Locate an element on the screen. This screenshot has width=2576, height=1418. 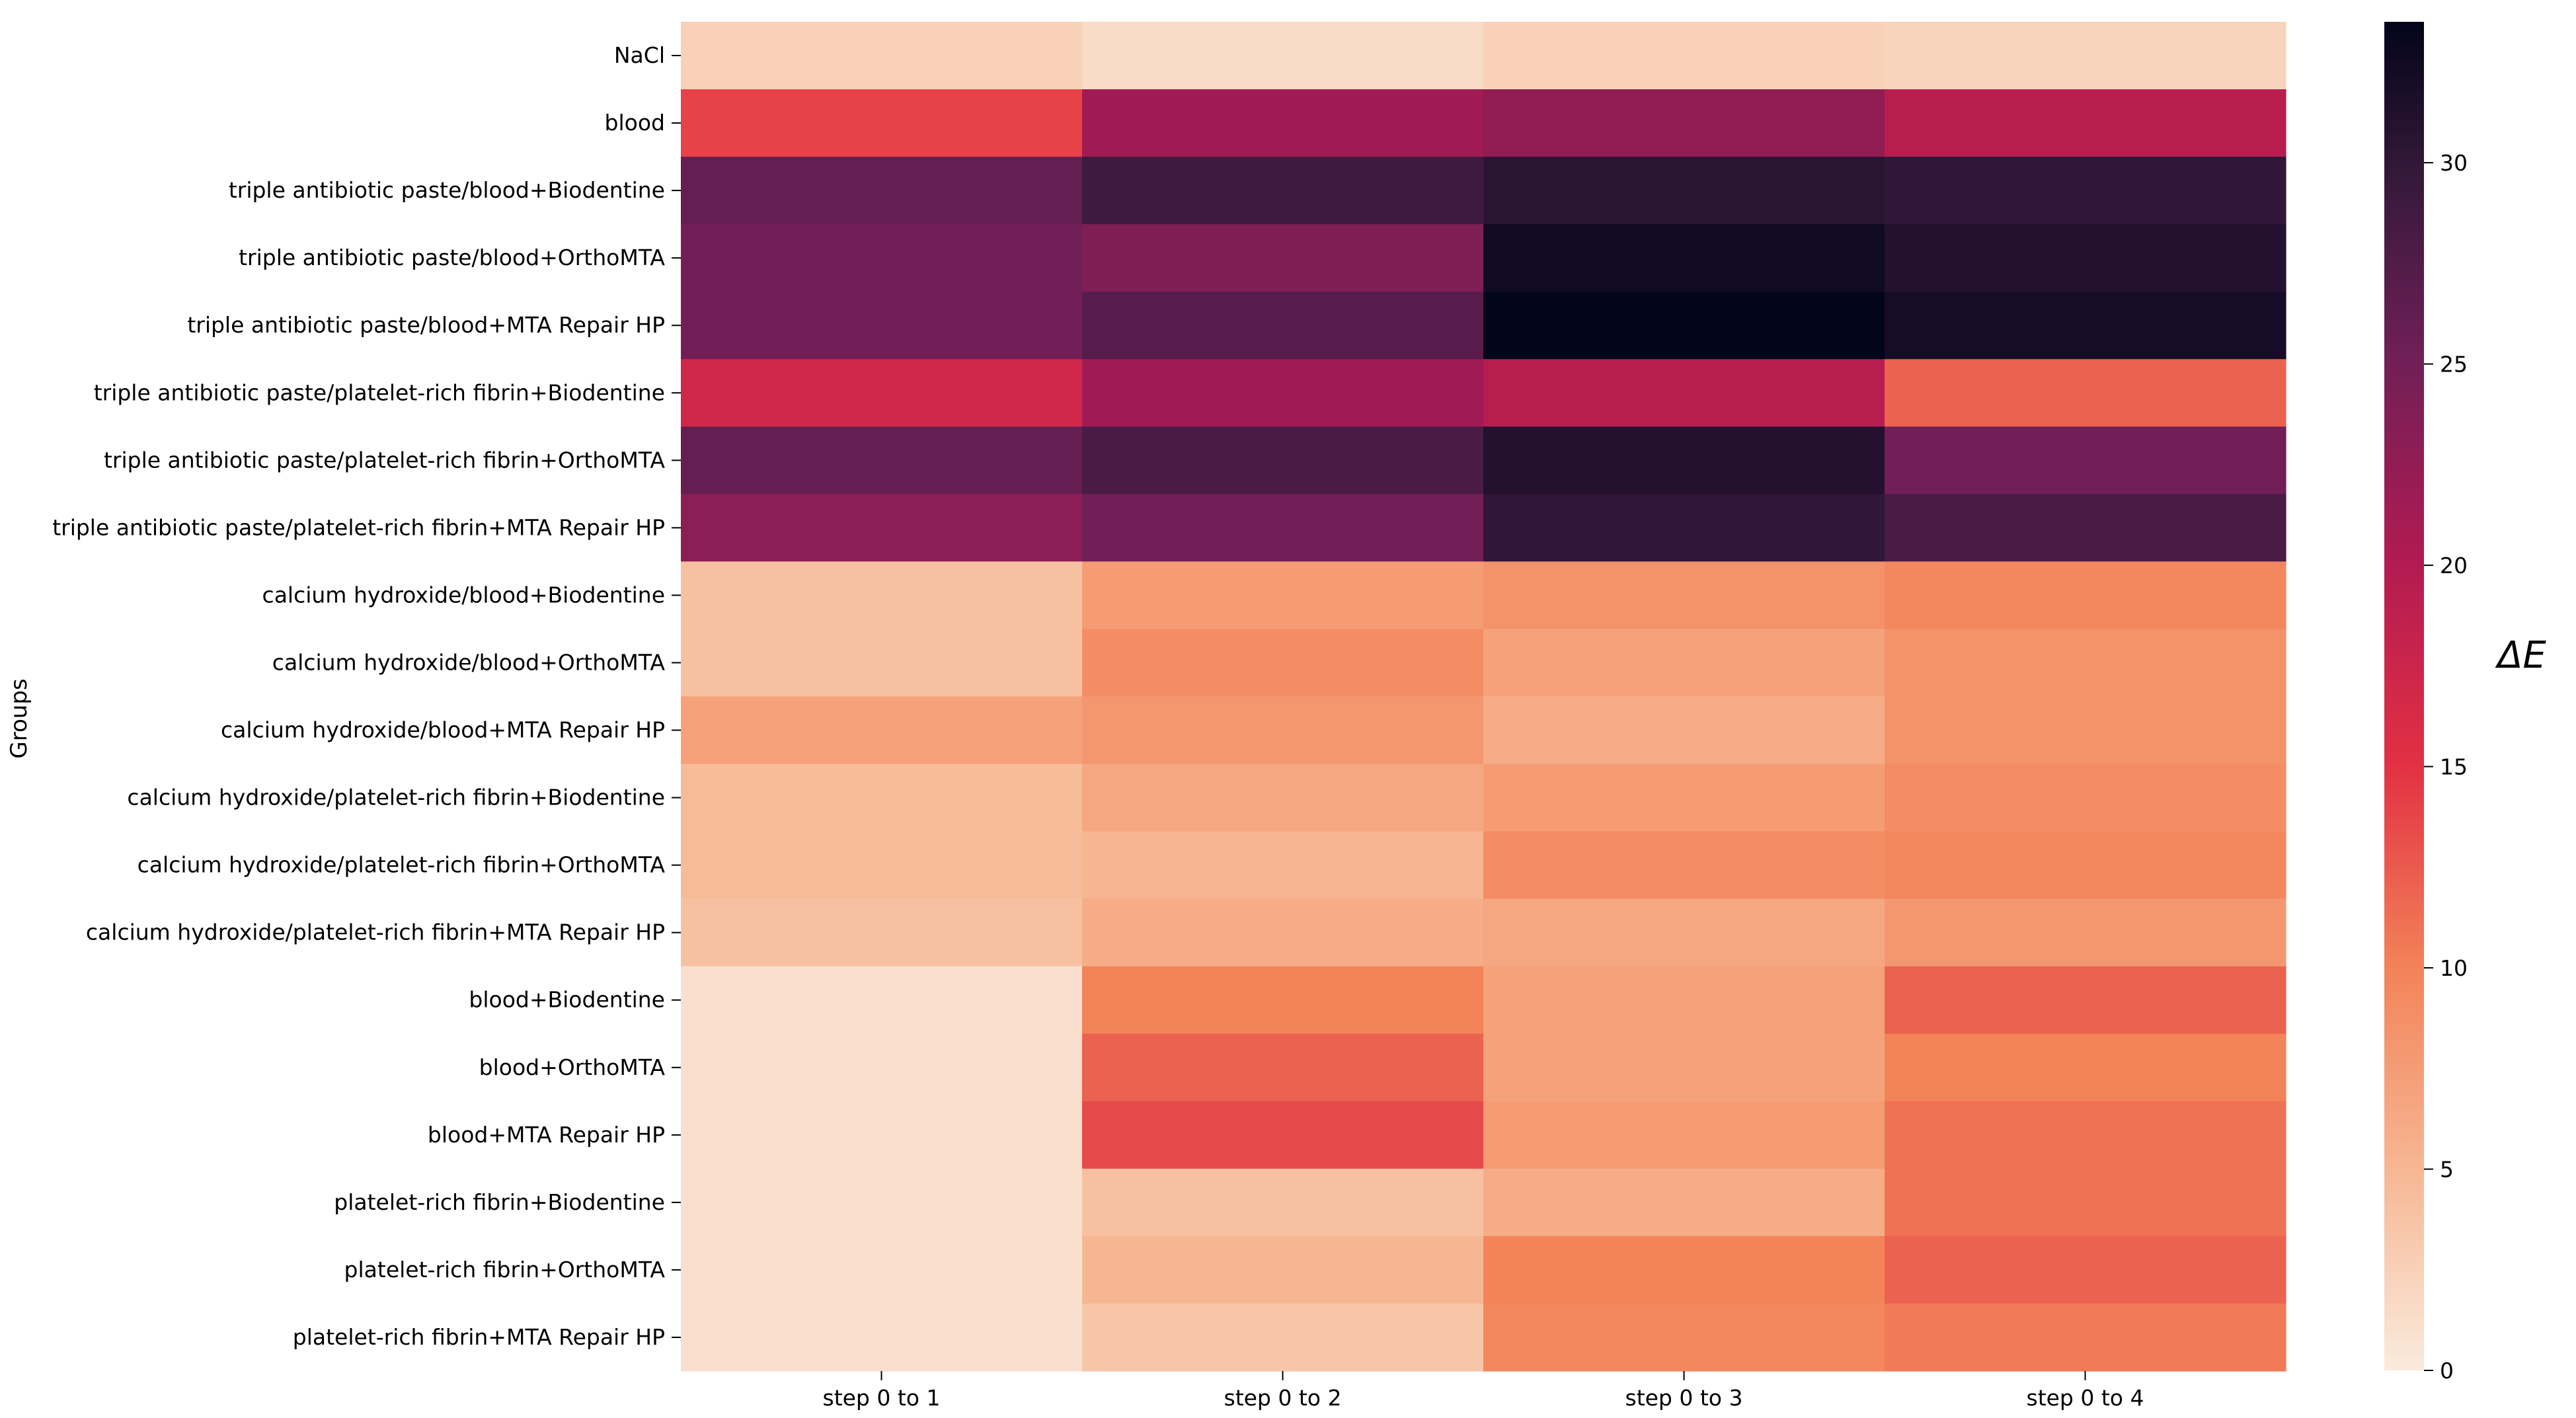
row-tick-label: blood+Biodentine is located at coordinates (567, 1000).